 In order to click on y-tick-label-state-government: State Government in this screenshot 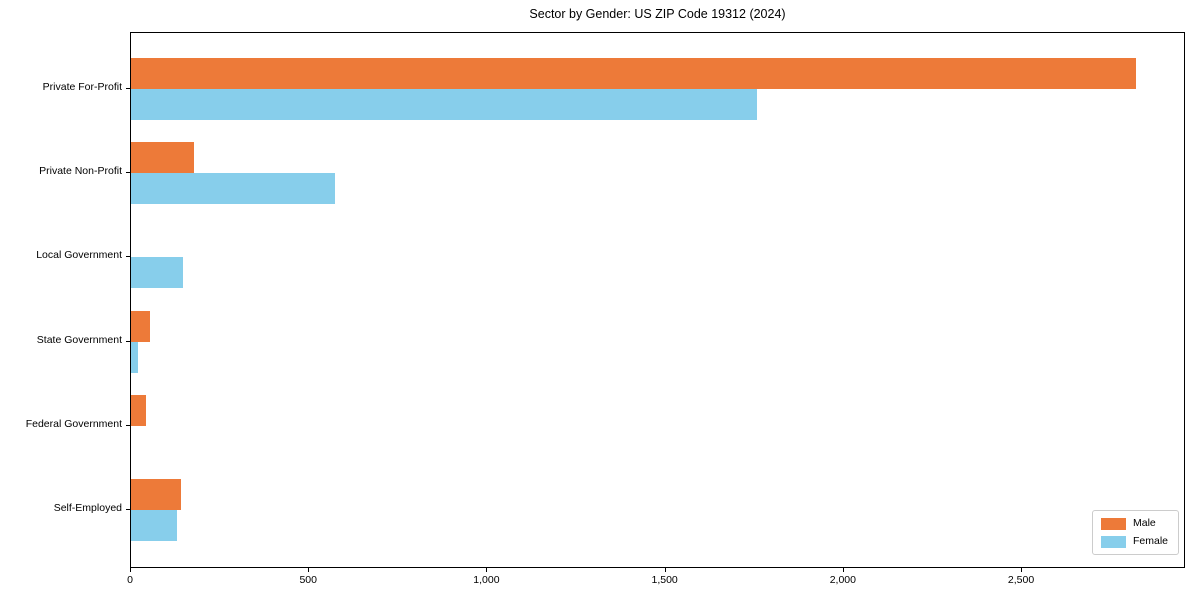, I will do `click(79, 339)`.